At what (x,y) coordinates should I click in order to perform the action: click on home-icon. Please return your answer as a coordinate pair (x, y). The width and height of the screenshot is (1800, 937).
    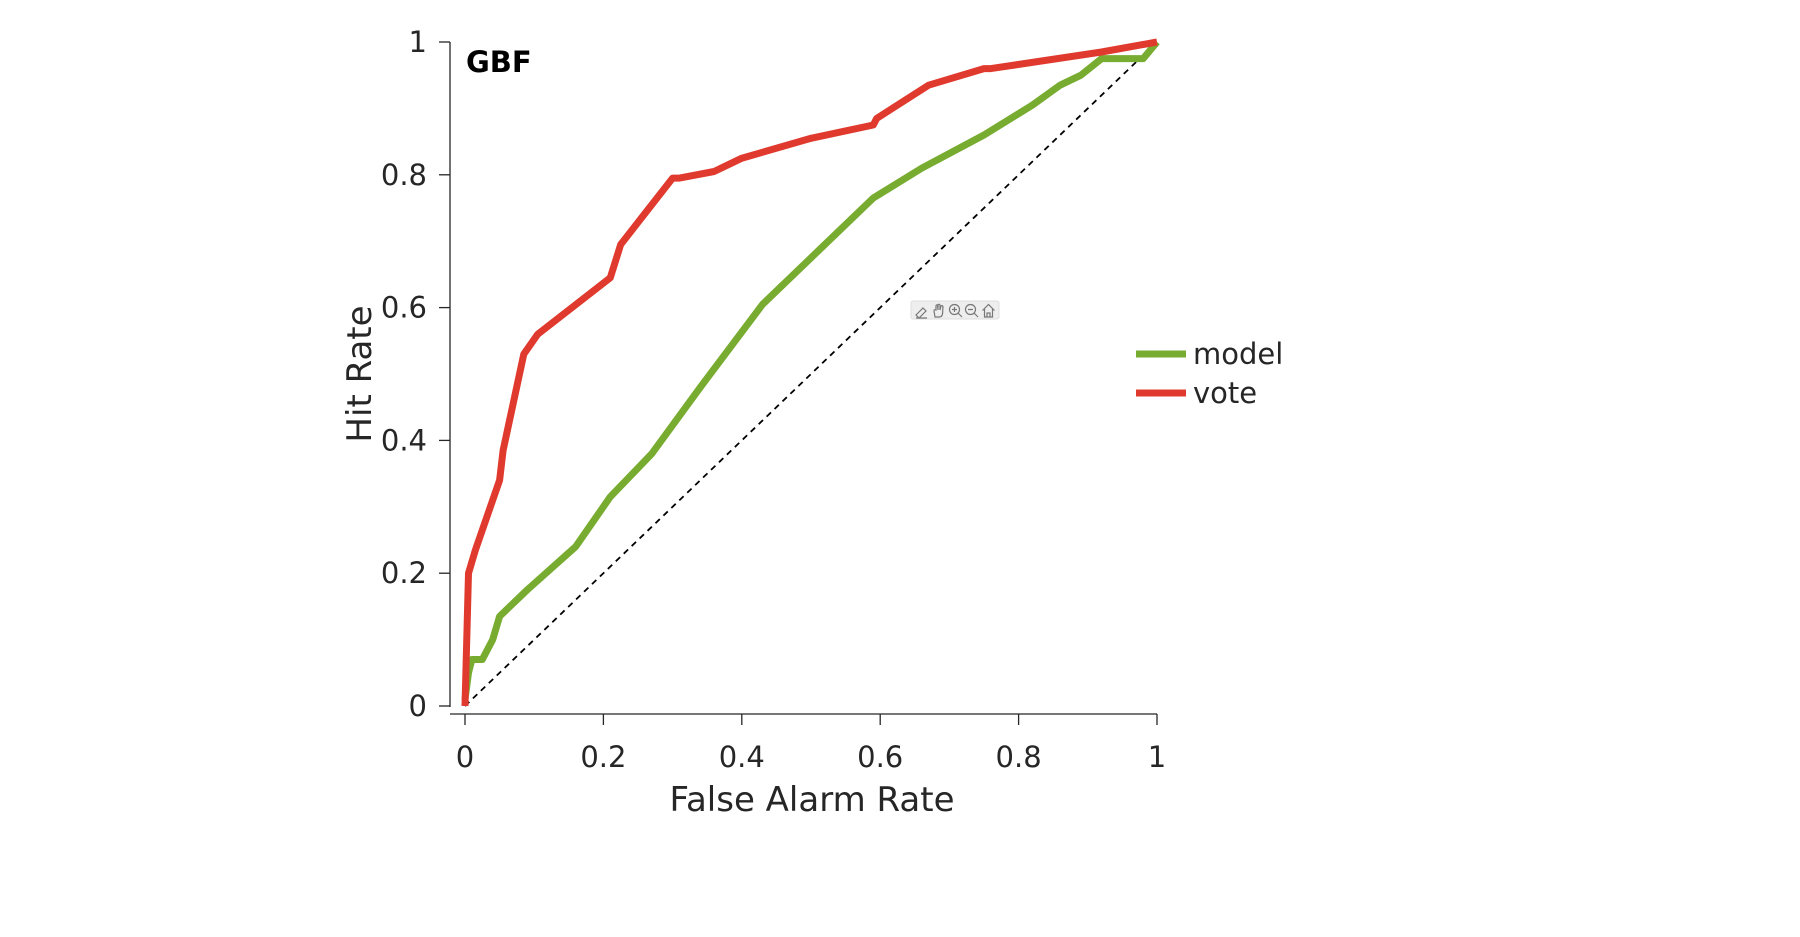
    Looking at the image, I should click on (988, 310).